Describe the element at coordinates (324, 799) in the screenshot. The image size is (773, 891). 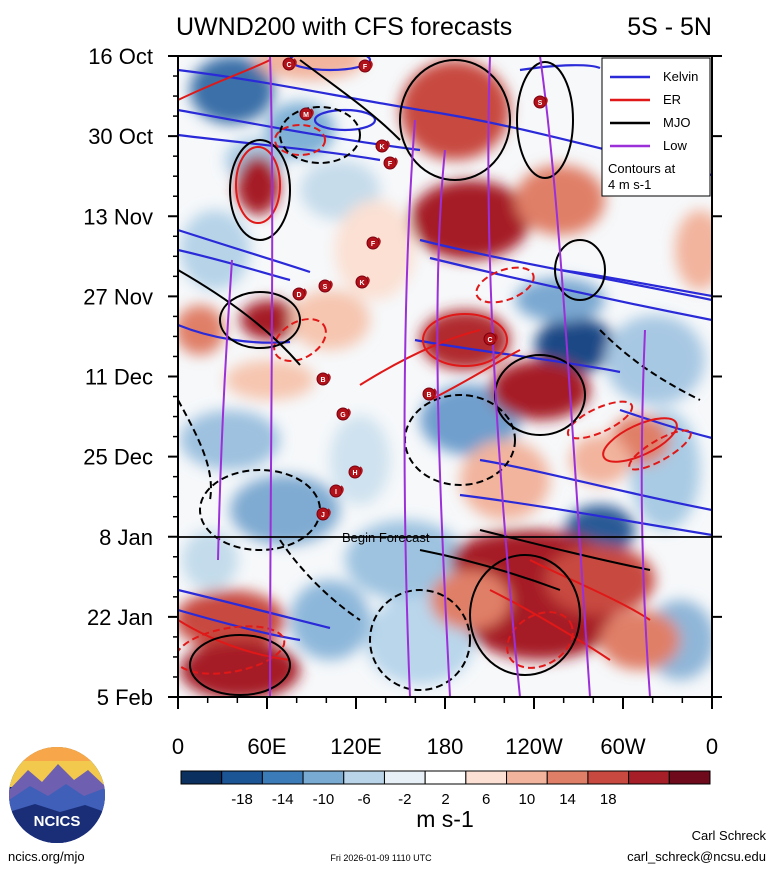
I see `colorbar-label: -10` at that location.